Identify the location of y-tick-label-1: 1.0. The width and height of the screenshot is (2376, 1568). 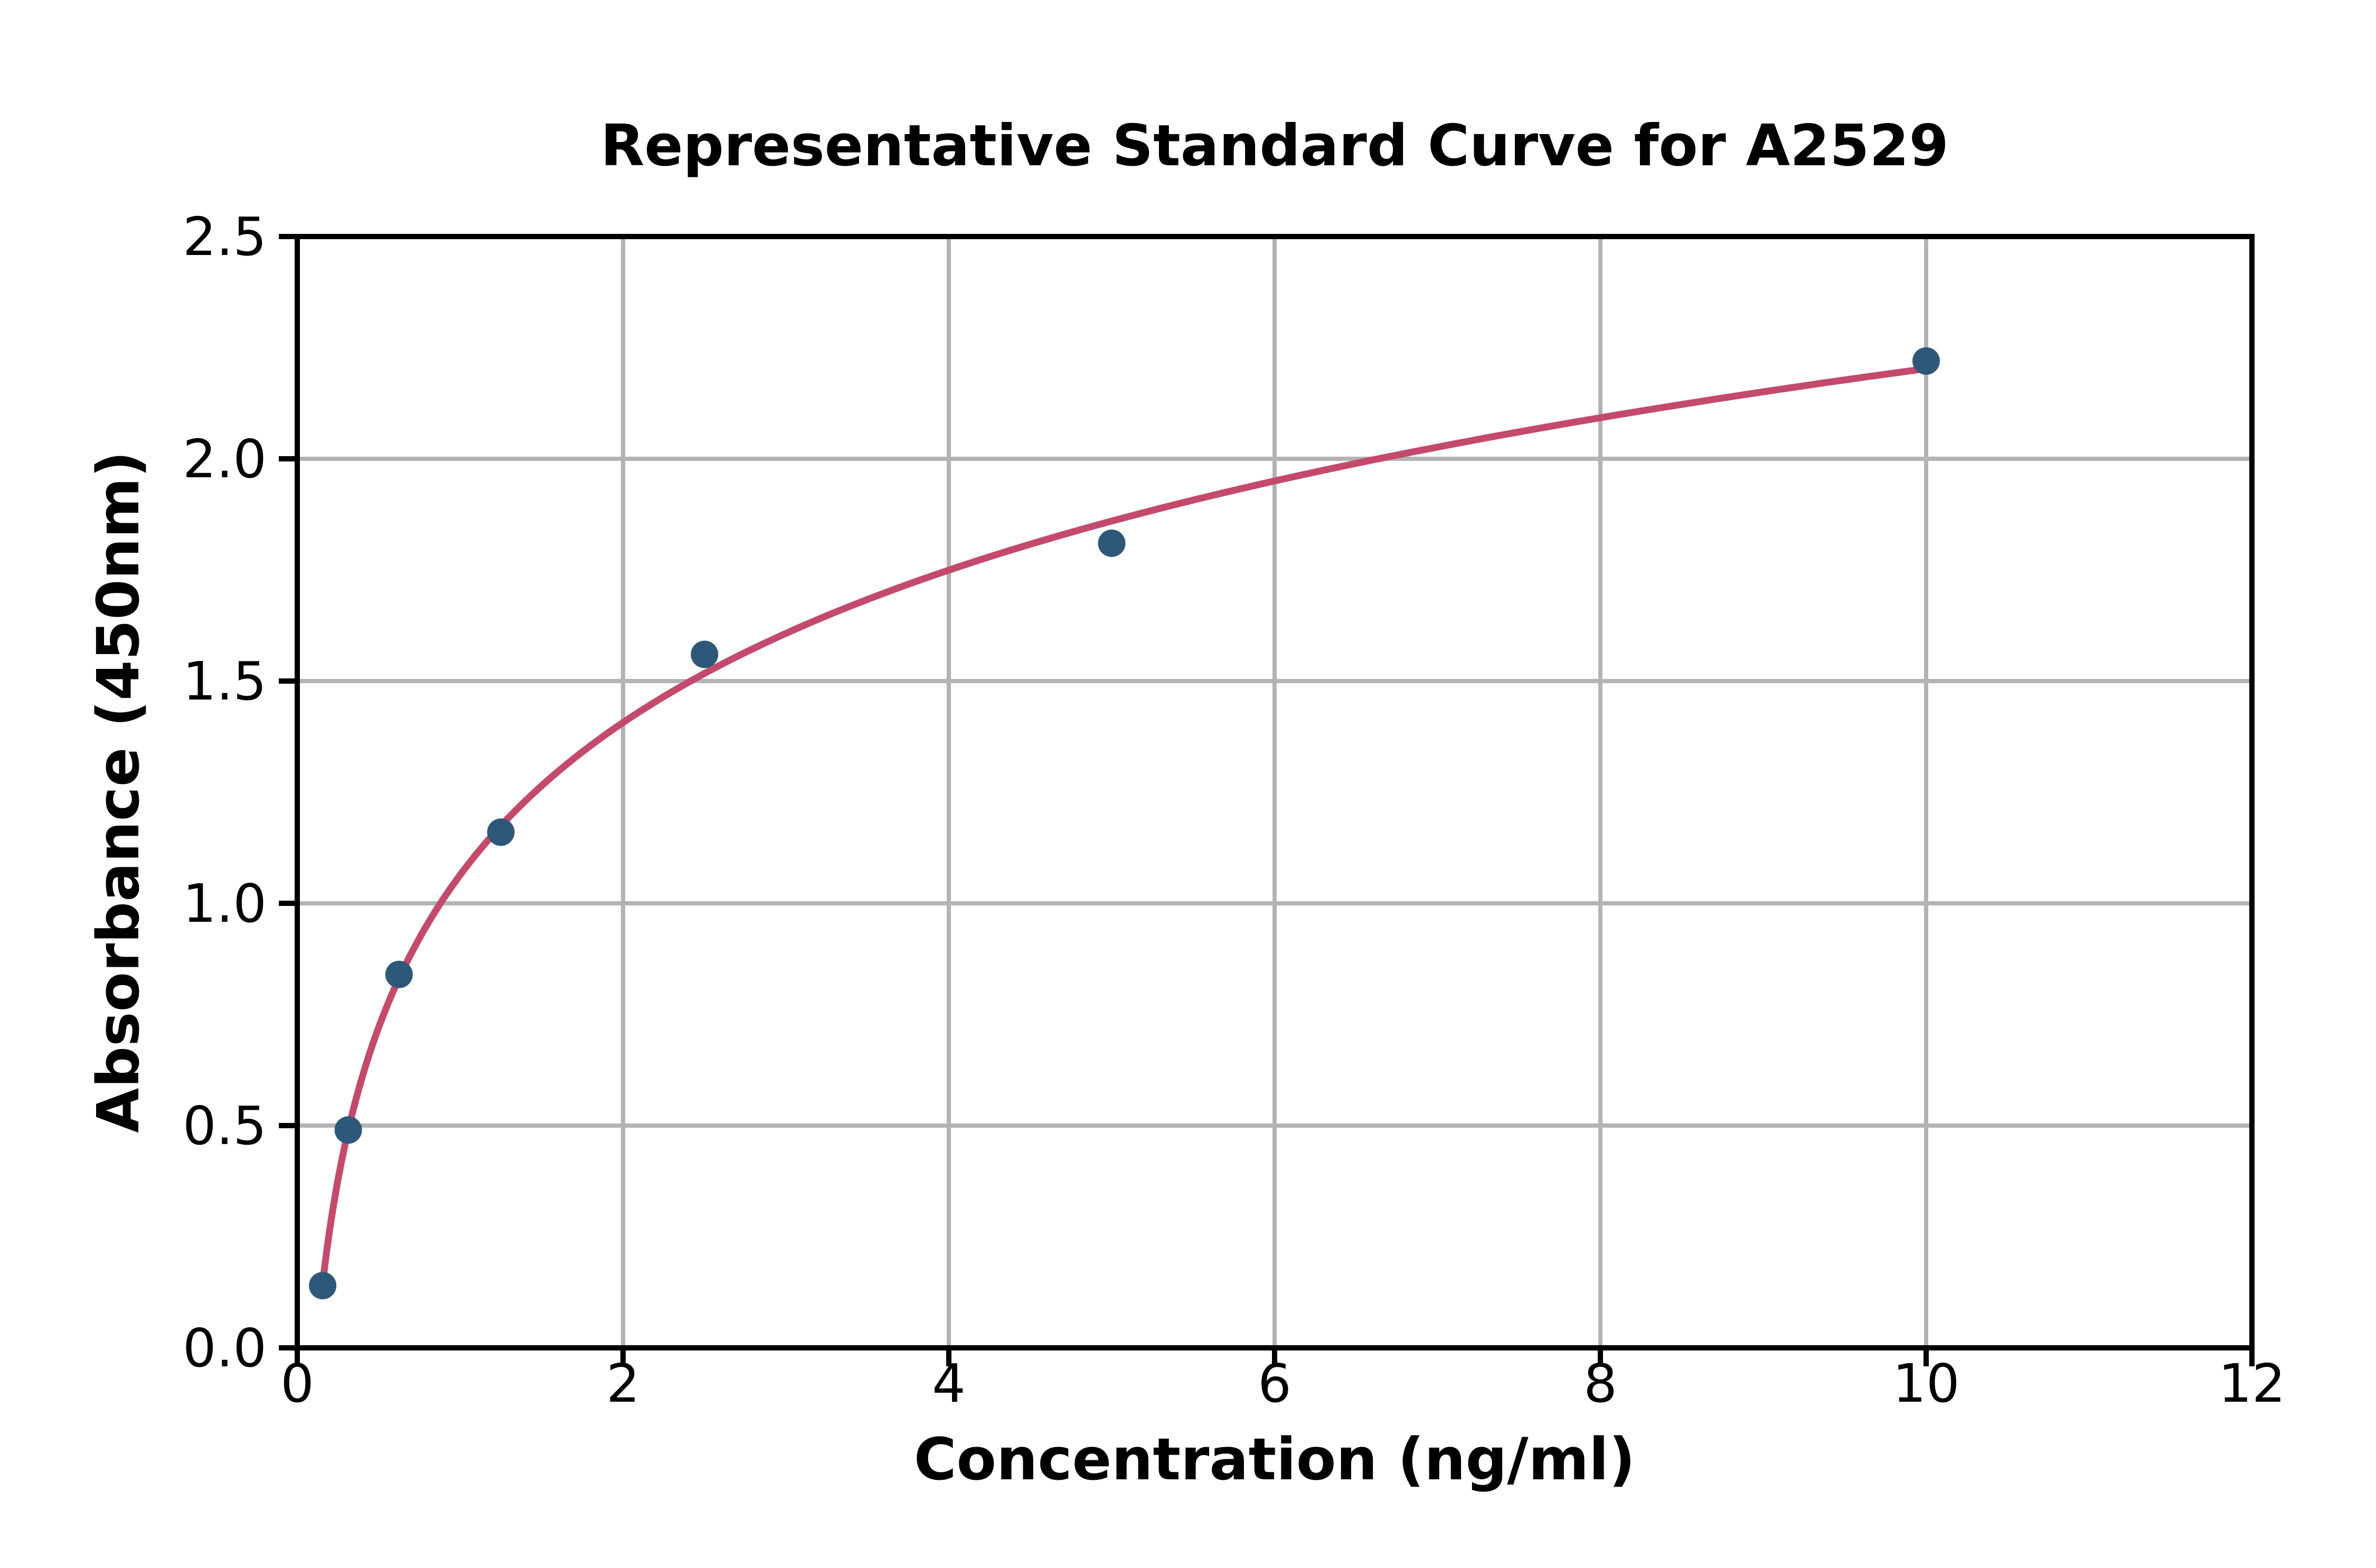
(225, 903).